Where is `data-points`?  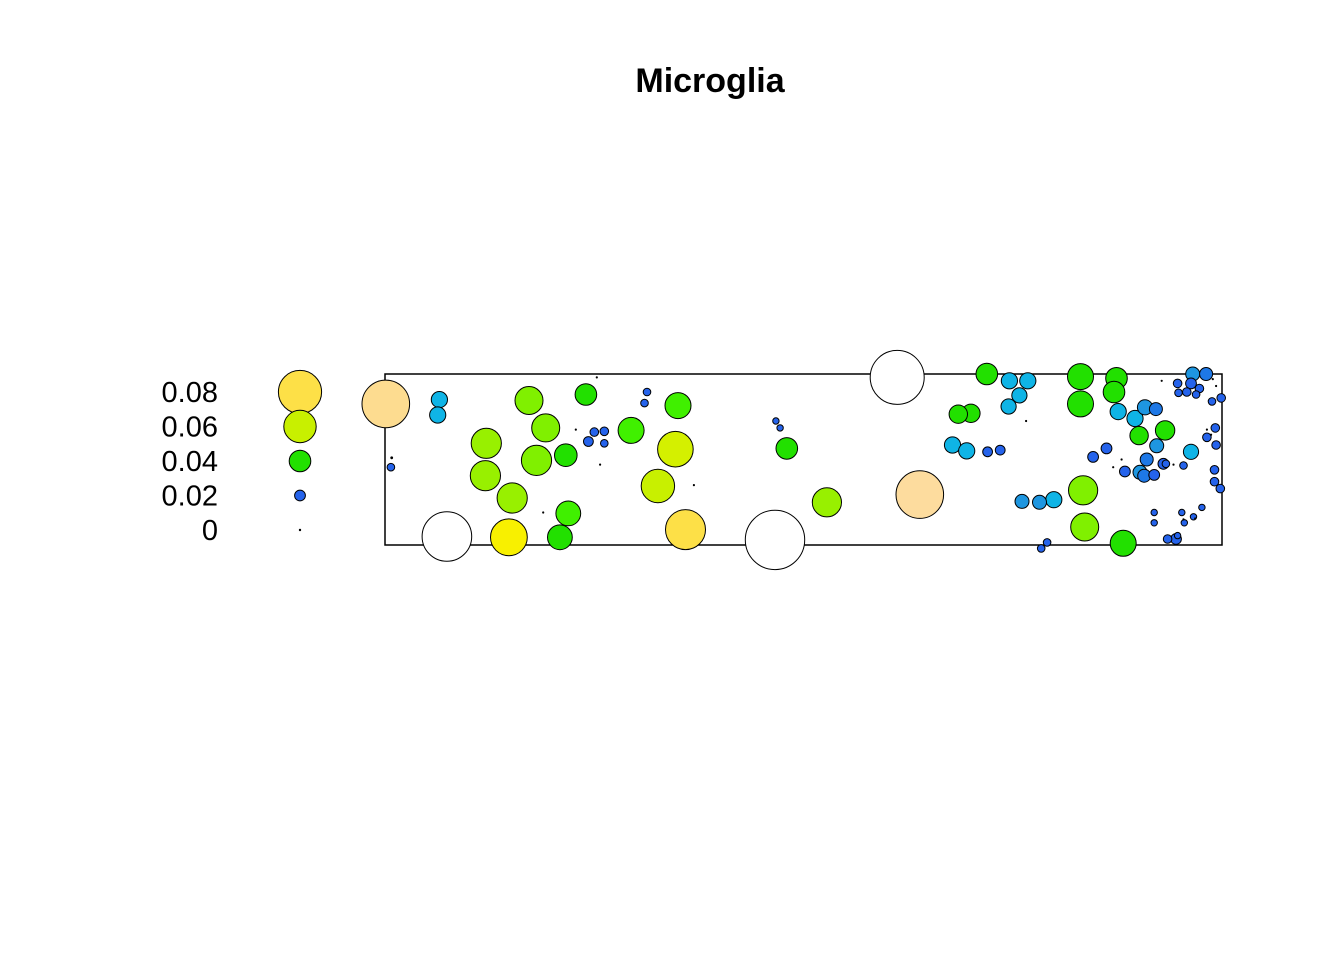 data-points is located at coordinates (793, 460).